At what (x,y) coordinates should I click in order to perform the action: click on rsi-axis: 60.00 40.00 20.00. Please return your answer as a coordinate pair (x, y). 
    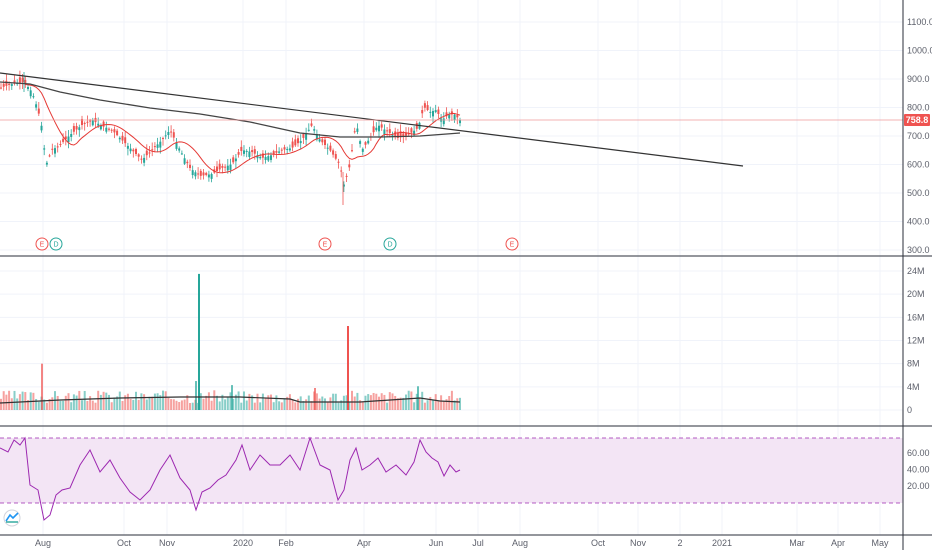
    Looking at the image, I should click on (918, 469).